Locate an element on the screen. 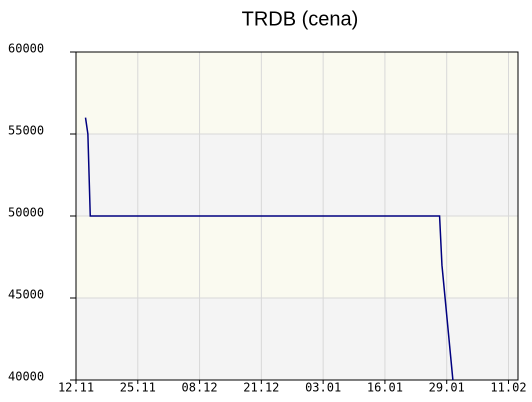 This screenshot has height=402, width=532. x-tick-label: 03.01 is located at coordinates (323, 388).